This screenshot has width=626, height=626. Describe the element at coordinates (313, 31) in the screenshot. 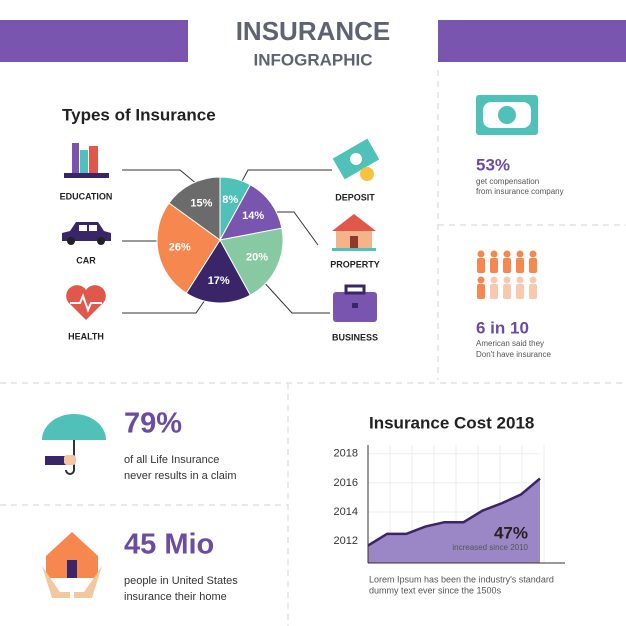

I see `header-title: INSURANCE` at that location.